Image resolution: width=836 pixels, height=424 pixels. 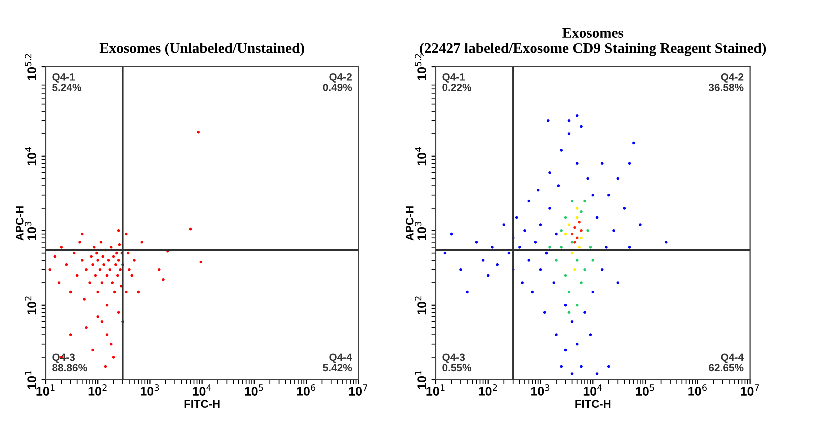 What do you see at coordinates (726, 83) in the screenshot?
I see `annotation: Q4-2 36.58%` at bounding box center [726, 83].